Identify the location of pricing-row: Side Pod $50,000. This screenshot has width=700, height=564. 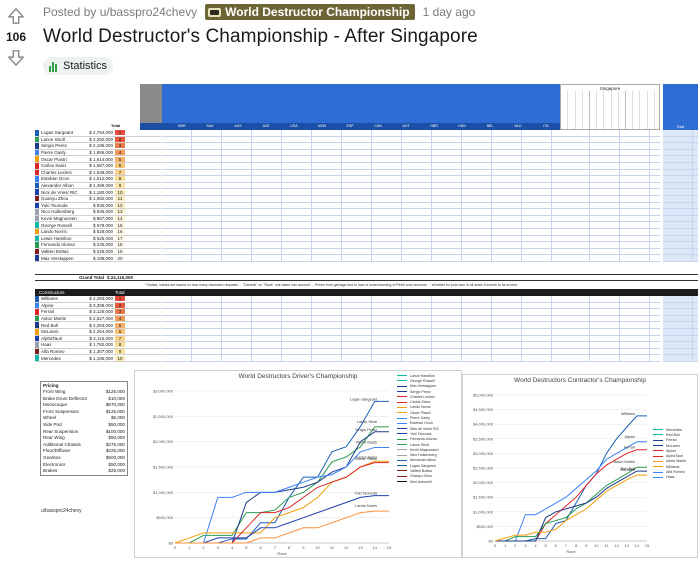
(84, 425).